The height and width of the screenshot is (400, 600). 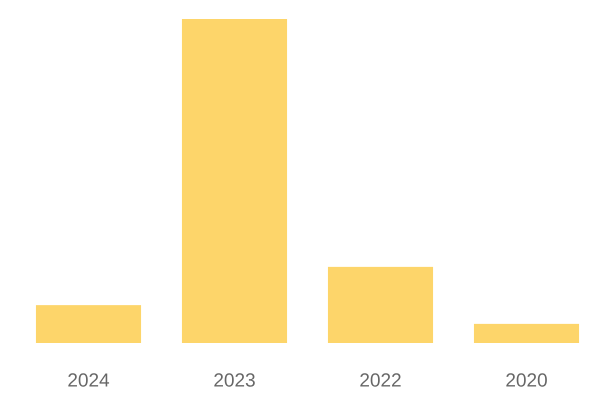 I want to click on x-tick-label: 2023, so click(x=234, y=380).